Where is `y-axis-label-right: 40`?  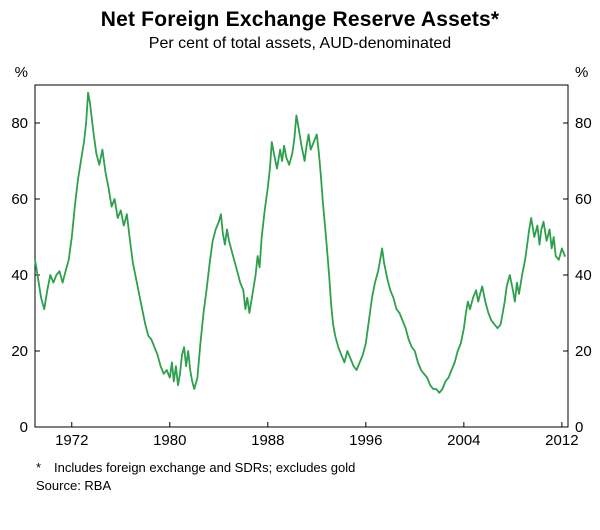 y-axis-label-right: 40 is located at coordinates (583, 275).